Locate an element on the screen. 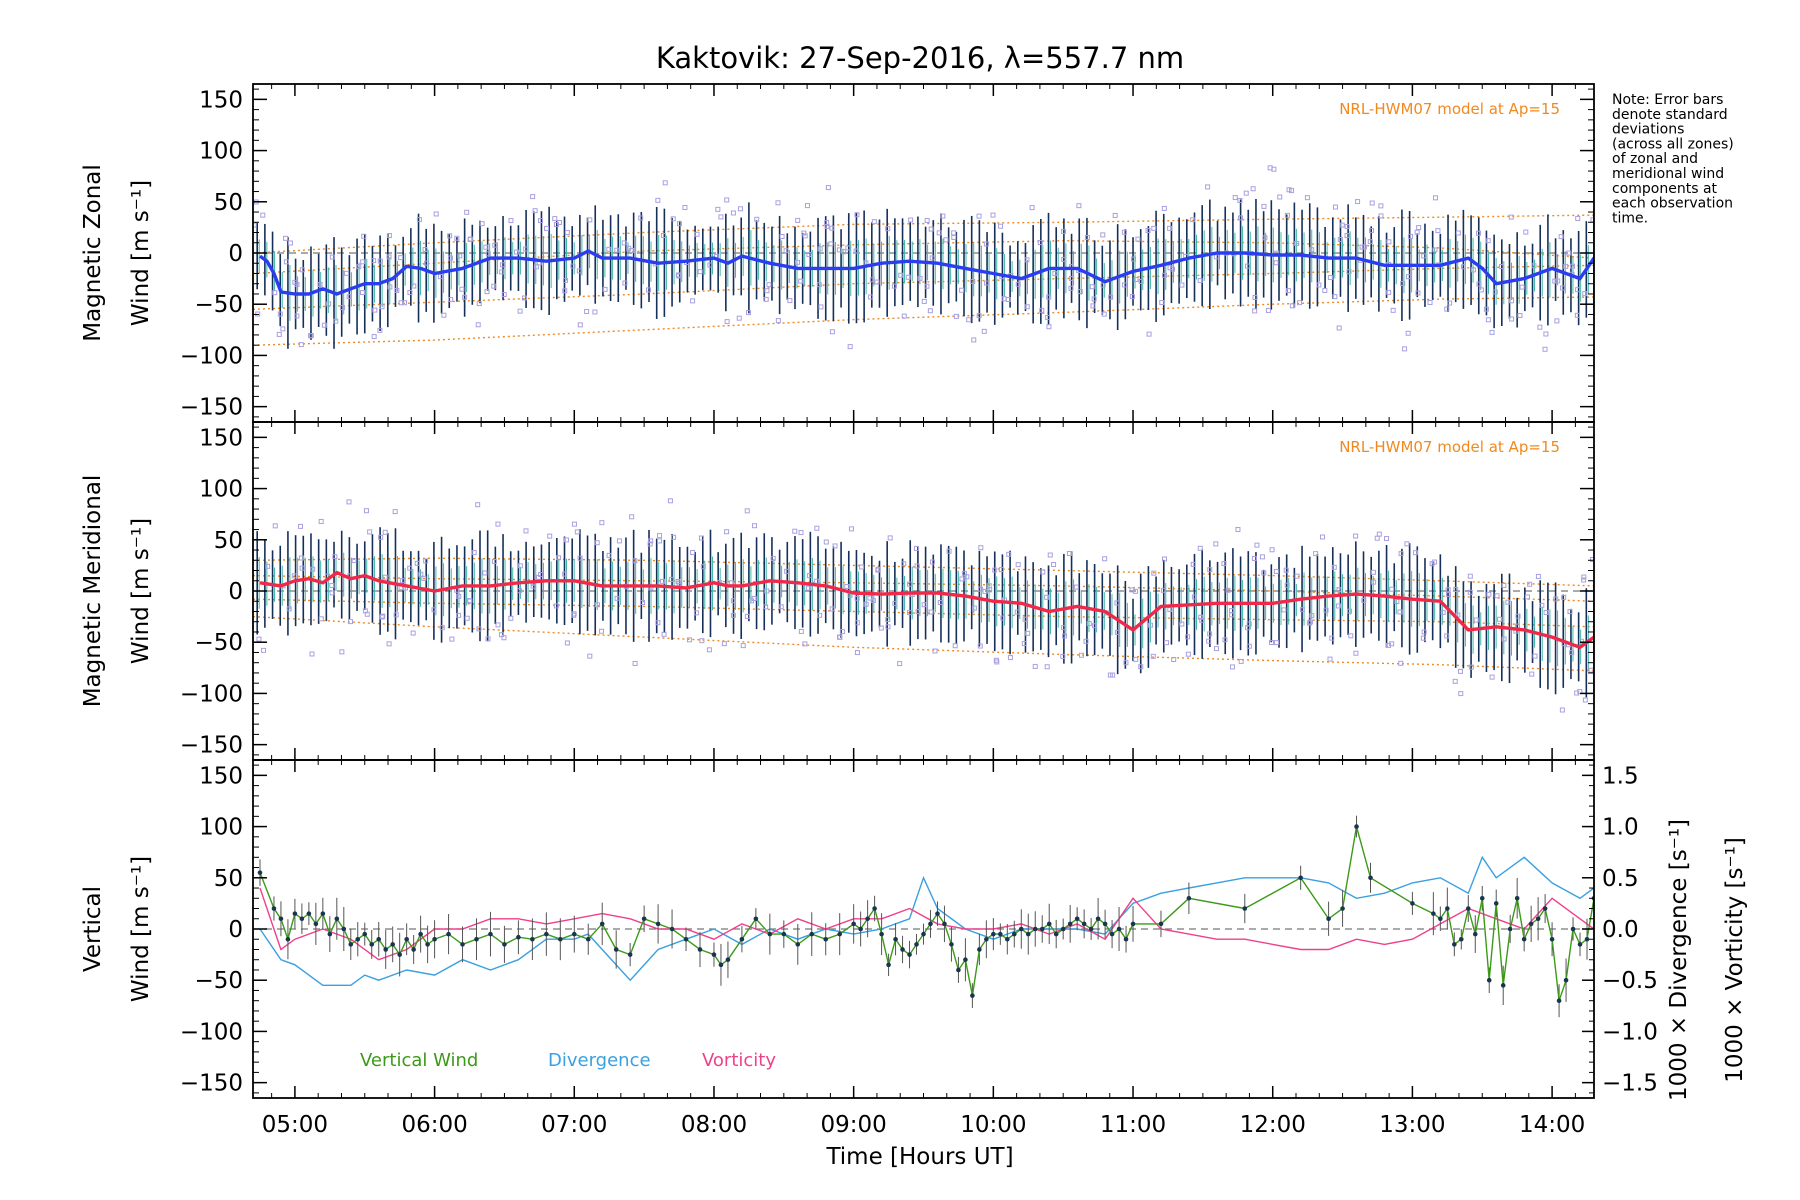 This screenshot has height=1200, width=1800. model-line is located at coordinates (923, 234).